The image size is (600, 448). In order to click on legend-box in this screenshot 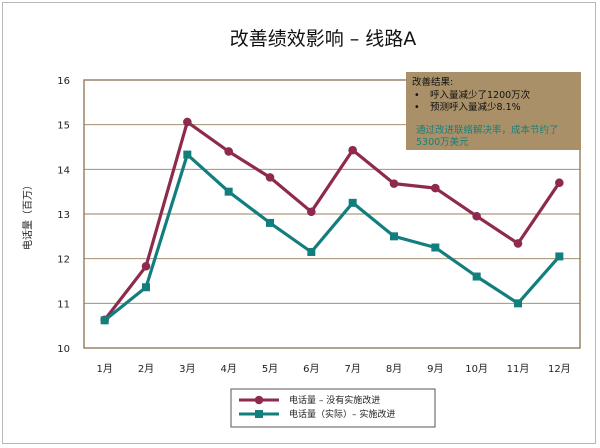, I will do `click(333, 408)`.